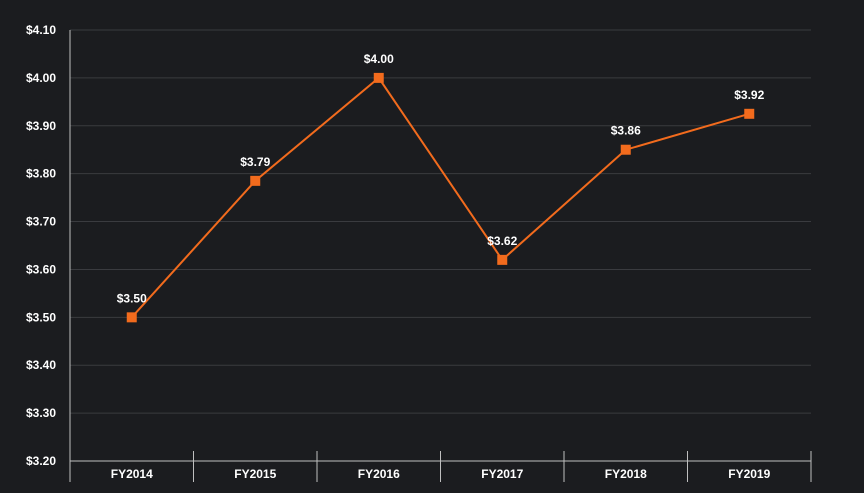  Describe the element at coordinates (502, 241) in the screenshot. I see `data-label: $3.62` at that location.